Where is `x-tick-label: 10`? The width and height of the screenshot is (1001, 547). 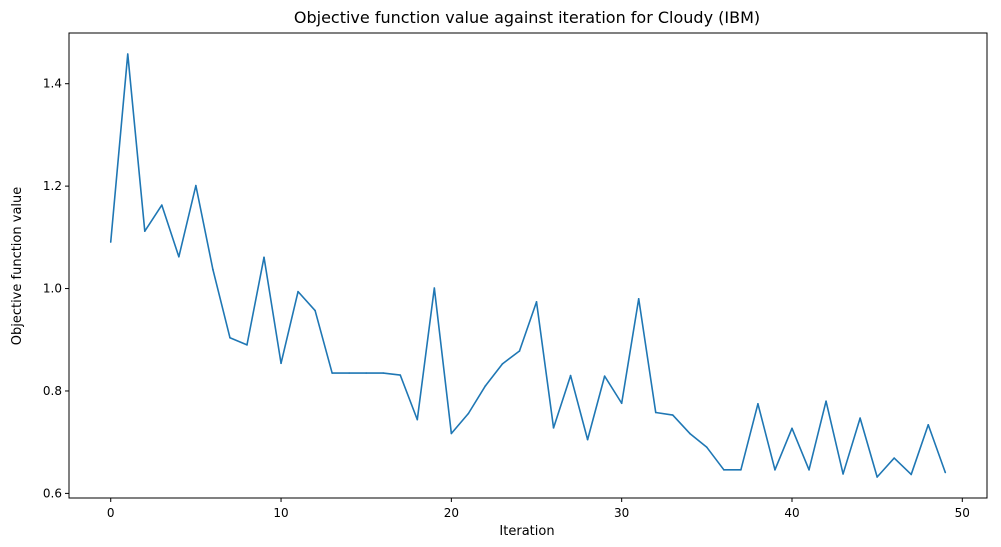 x-tick-label: 10 is located at coordinates (280, 513).